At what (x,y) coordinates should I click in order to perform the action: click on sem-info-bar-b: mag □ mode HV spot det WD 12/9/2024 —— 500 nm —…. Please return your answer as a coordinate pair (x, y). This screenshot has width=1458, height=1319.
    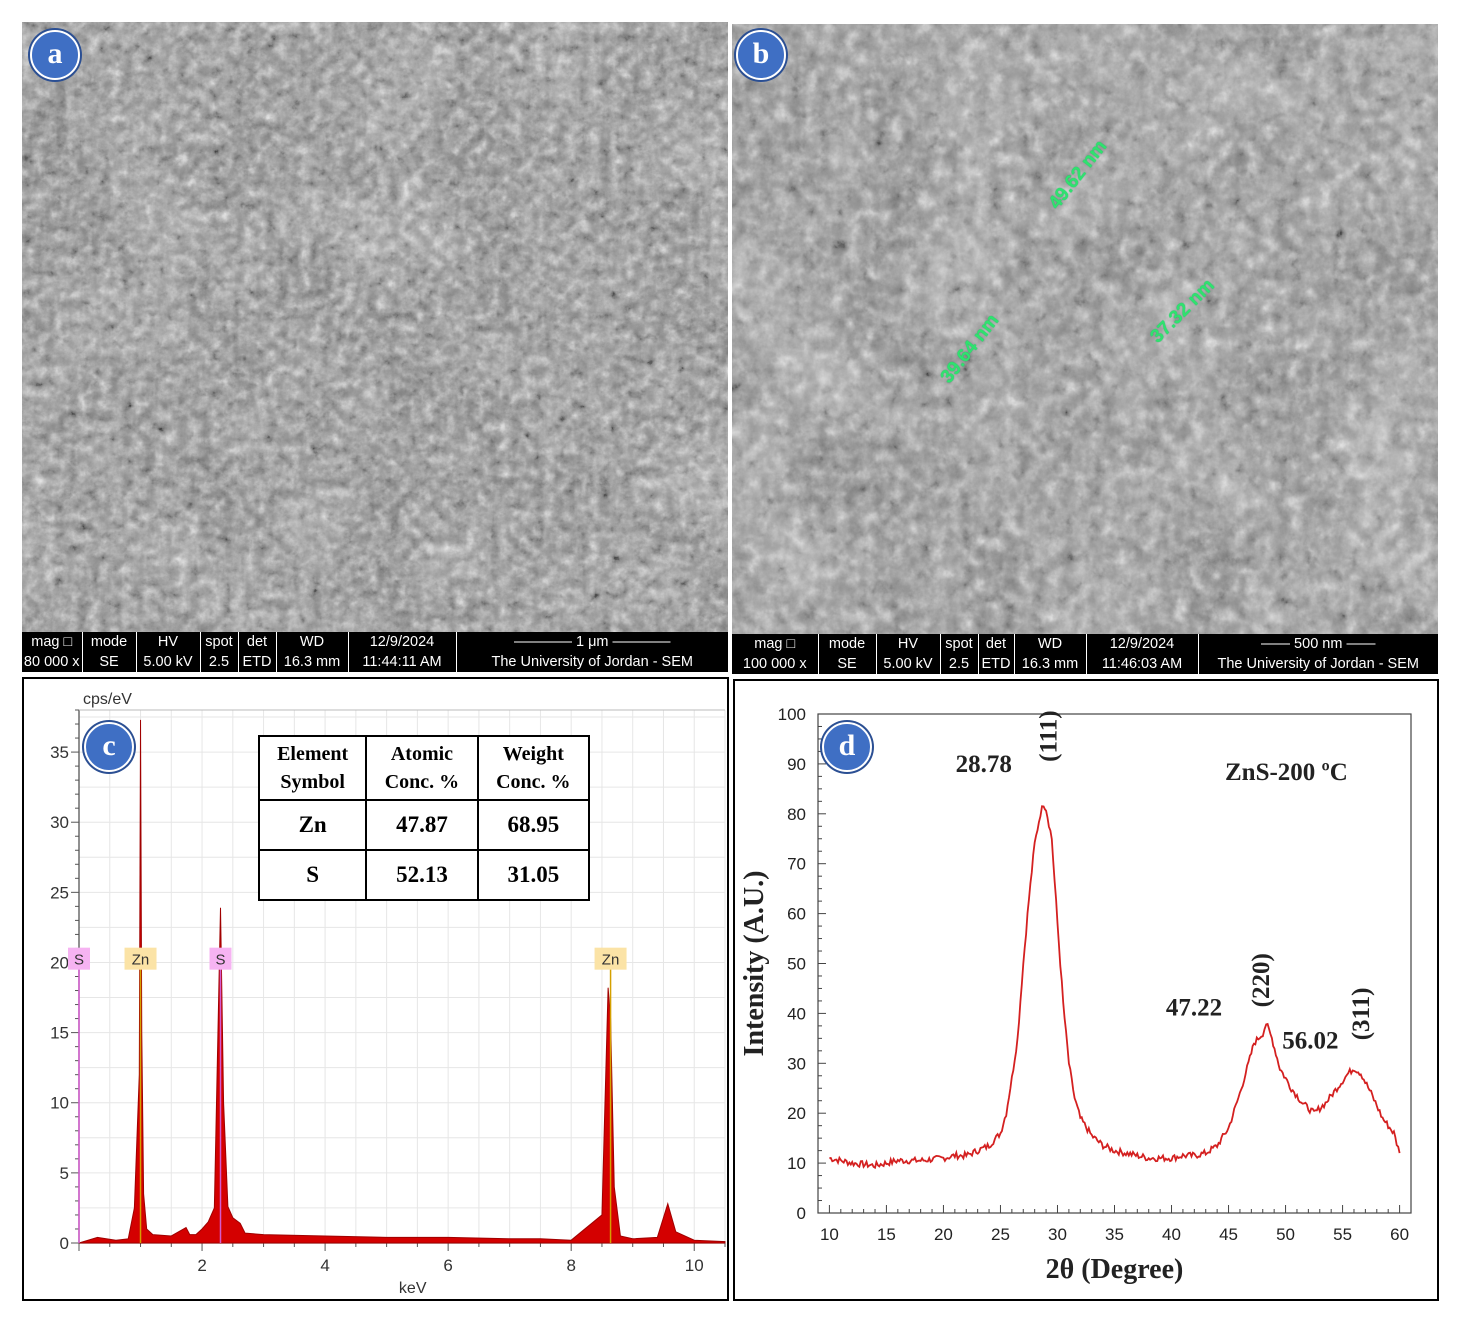
    Looking at the image, I should click on (1085, 654).